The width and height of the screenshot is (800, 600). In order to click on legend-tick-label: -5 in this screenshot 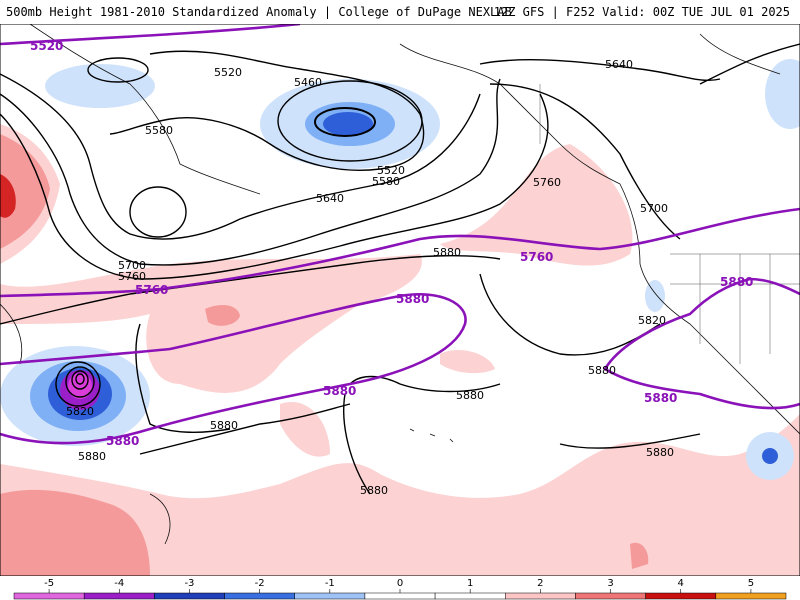, I will do `click(49, 583)`.